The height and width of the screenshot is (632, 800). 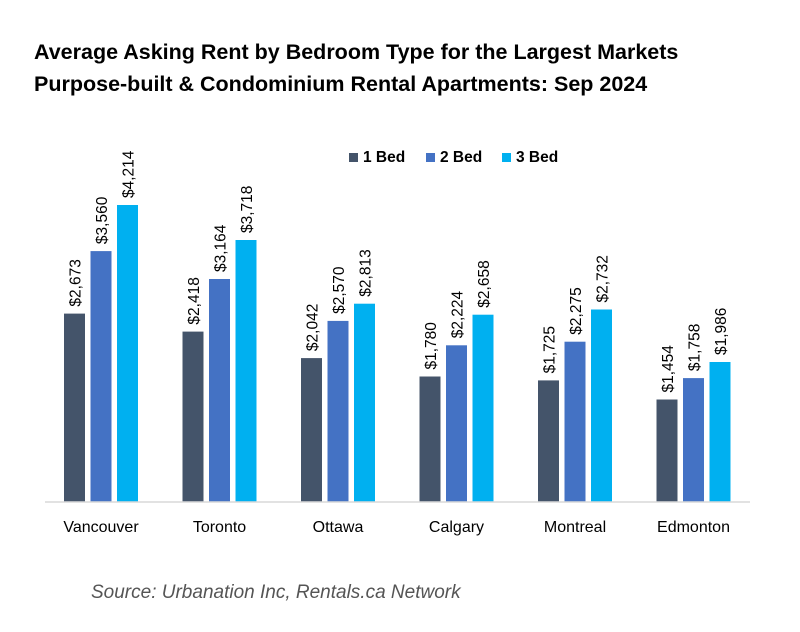 I want to click on data-label: $2,275, so click(x=576, y=310).